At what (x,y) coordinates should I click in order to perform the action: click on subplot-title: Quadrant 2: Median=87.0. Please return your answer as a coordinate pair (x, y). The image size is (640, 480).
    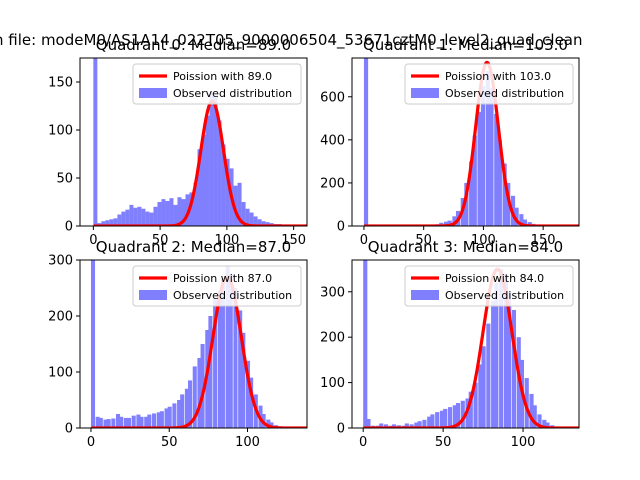
    Looking at the image, I should click on (193, 247).